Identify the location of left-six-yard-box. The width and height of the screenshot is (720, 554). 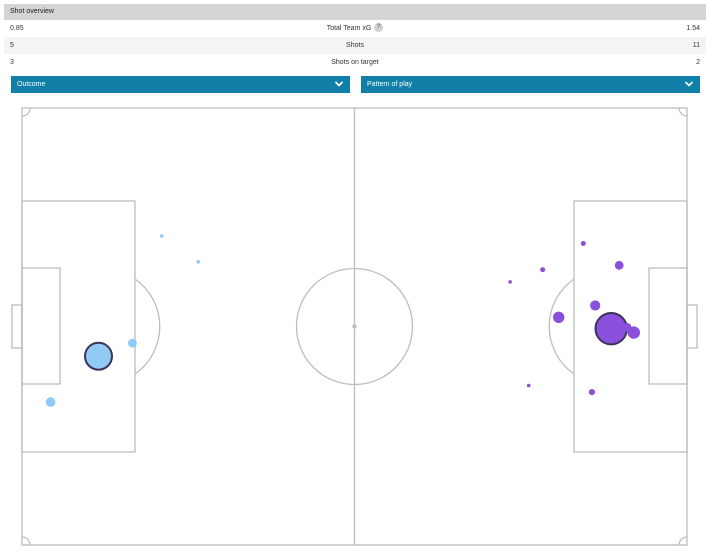
(41, 326).